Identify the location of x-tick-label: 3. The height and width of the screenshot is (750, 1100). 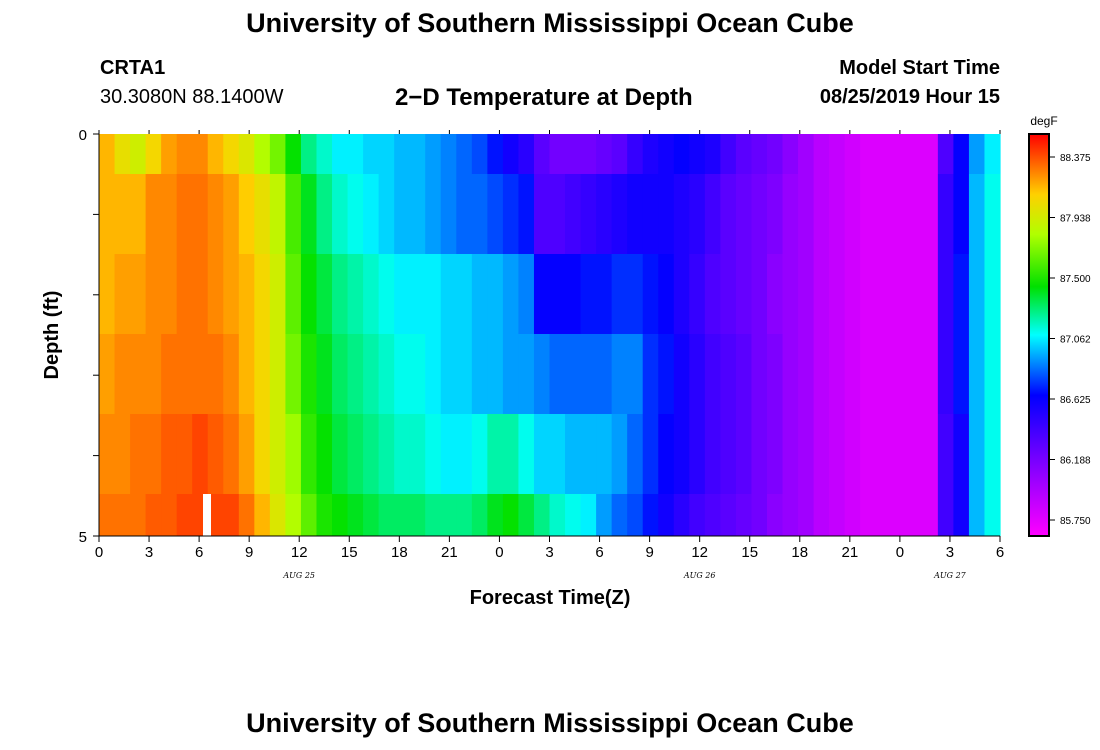
(549, 552).